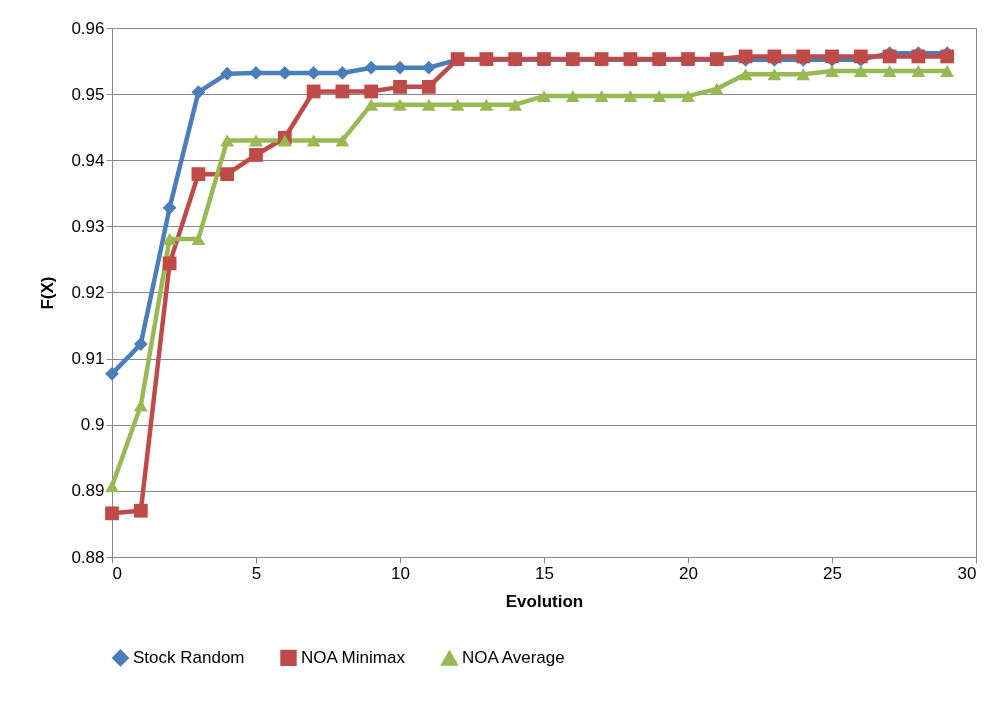  What do you see at coordinates (400, 573) in the screenshot?
I see `x-tick-label: 10` at bounding box center [400, 573].